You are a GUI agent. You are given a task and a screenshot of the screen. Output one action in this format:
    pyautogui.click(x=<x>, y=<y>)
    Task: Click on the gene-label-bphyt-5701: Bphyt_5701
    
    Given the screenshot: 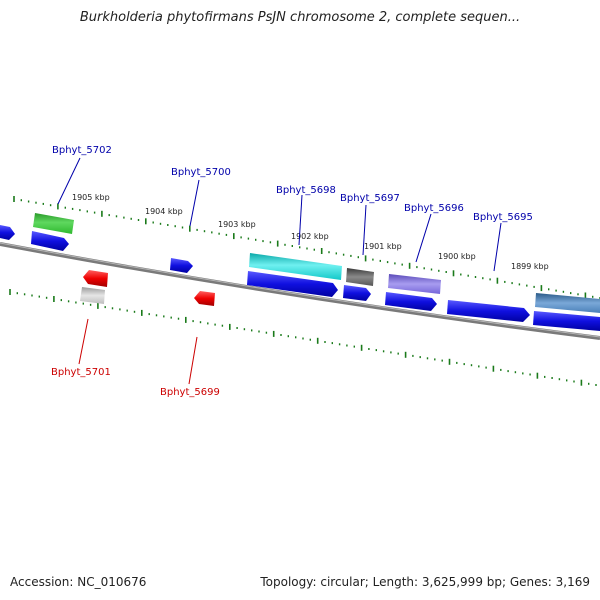 What is the action you would take?
    pyautogui.click(x=81, y=372)
    